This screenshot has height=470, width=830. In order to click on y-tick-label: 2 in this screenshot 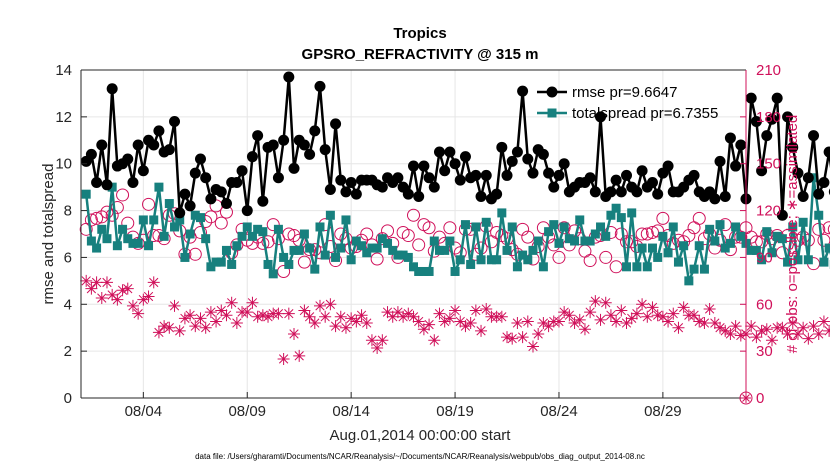, I will do `click(68, 351)`.